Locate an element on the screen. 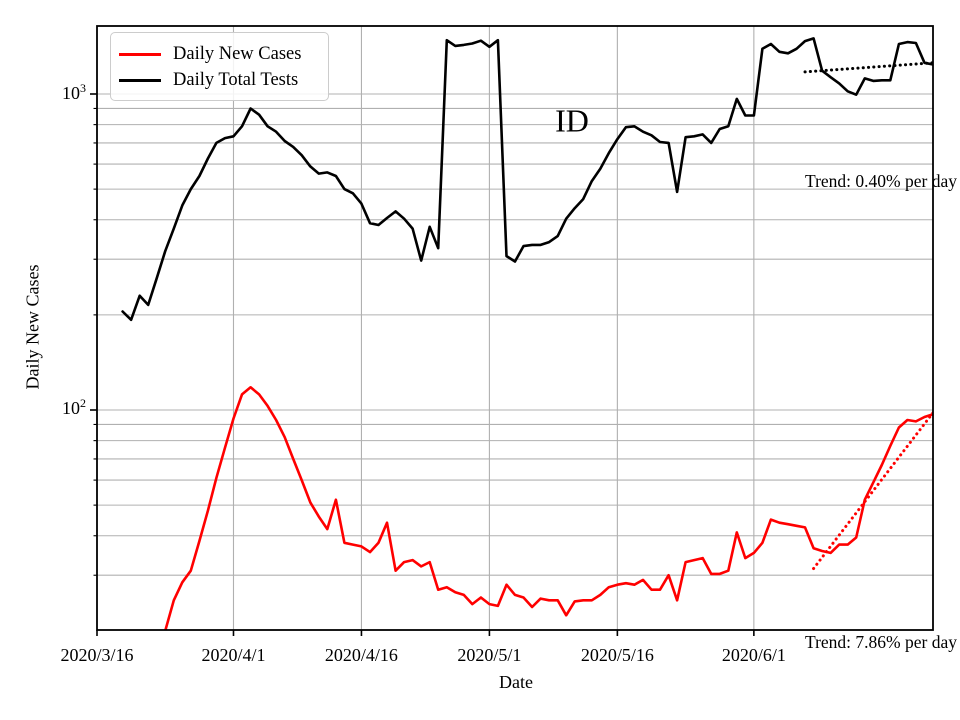  legend-line-sample-red is located at coordinates (140, 54).